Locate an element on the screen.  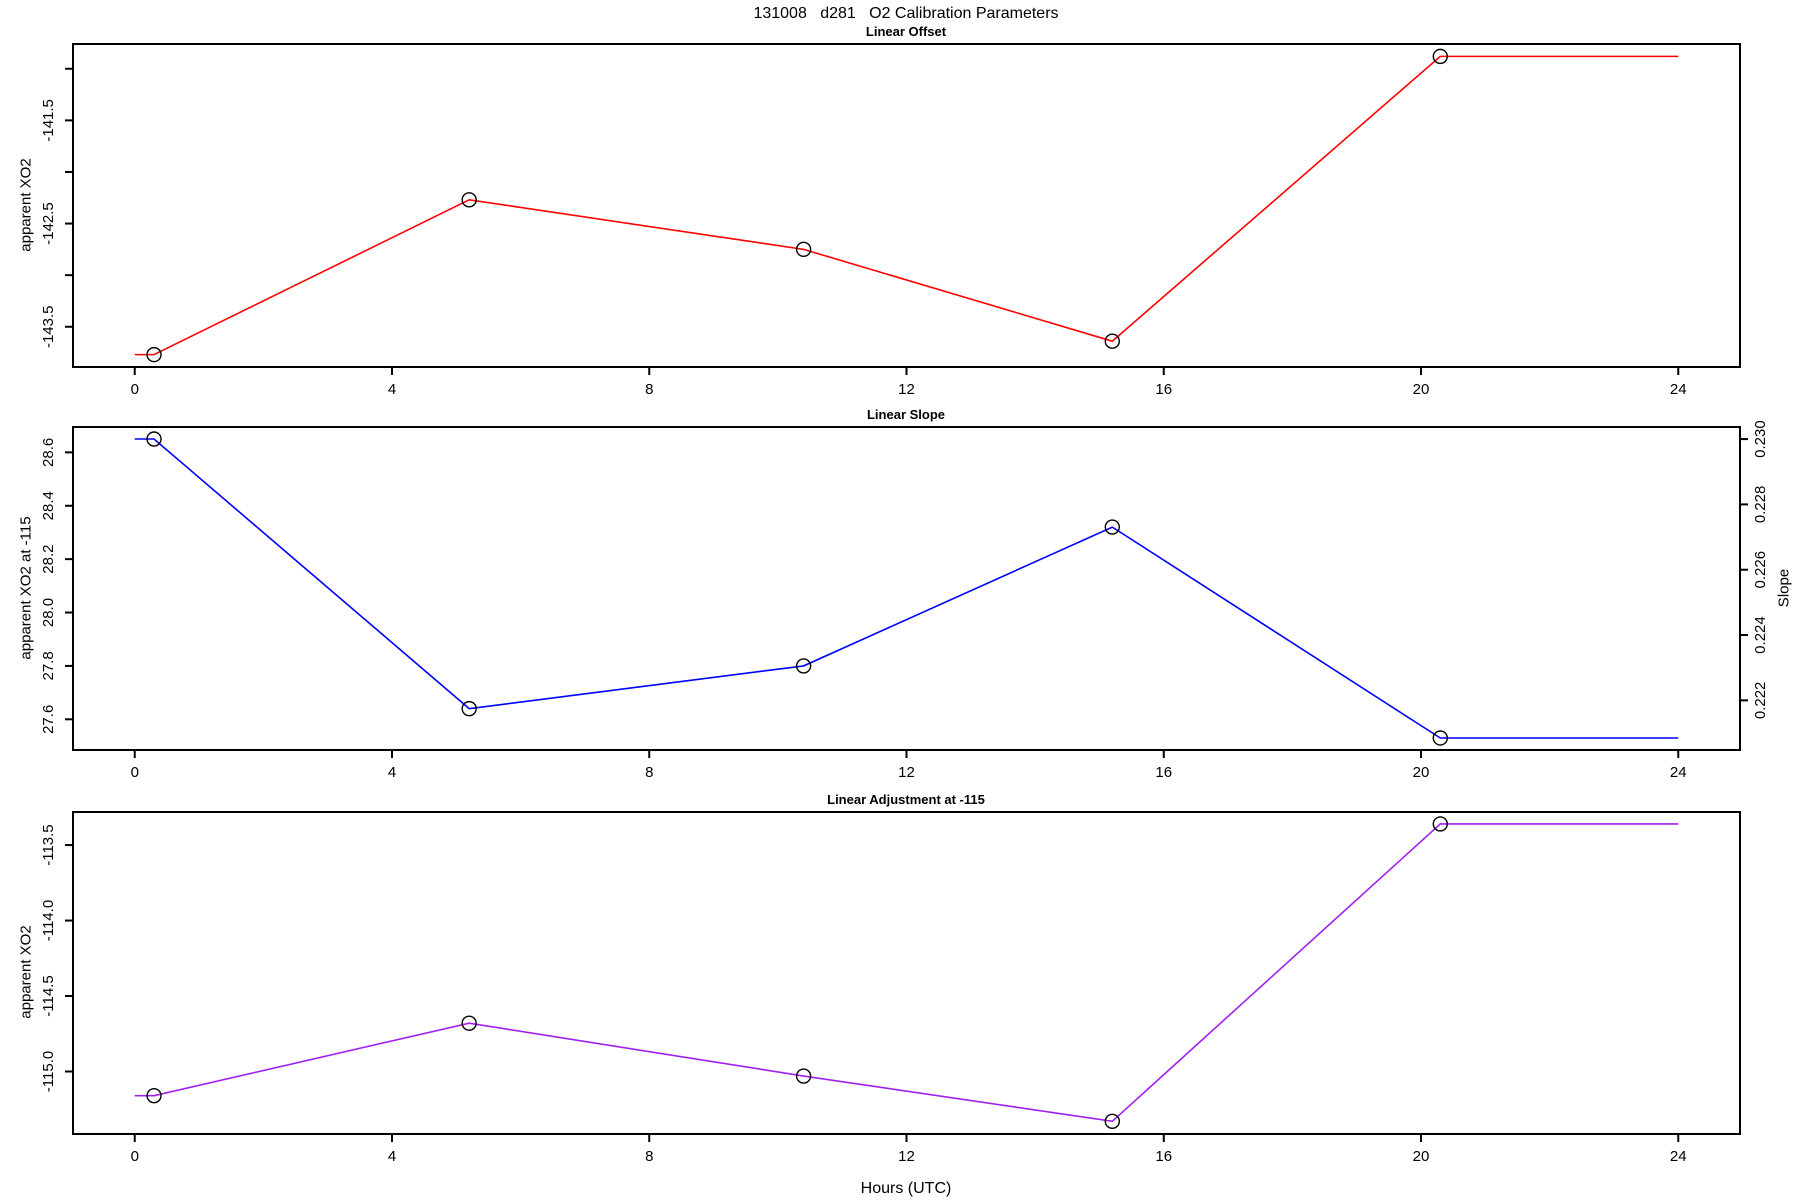
right-y-tick-label: 0.230 is located at coordinates (1760, 439).